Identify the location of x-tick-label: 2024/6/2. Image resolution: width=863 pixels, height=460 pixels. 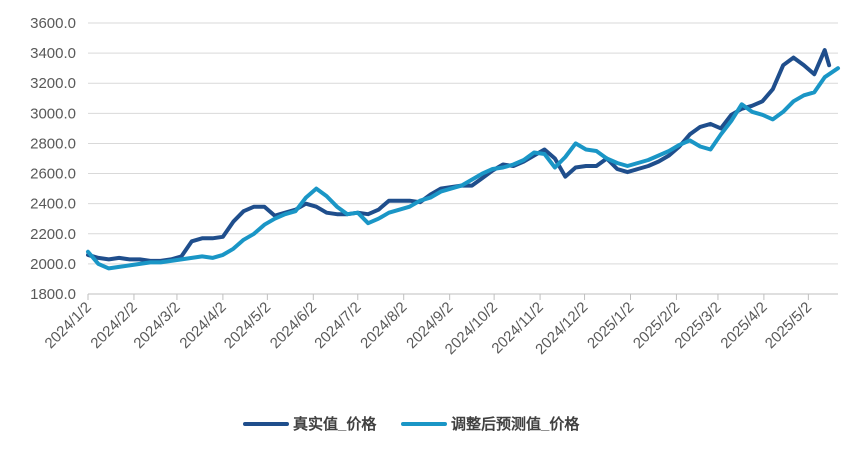
(293, 325).